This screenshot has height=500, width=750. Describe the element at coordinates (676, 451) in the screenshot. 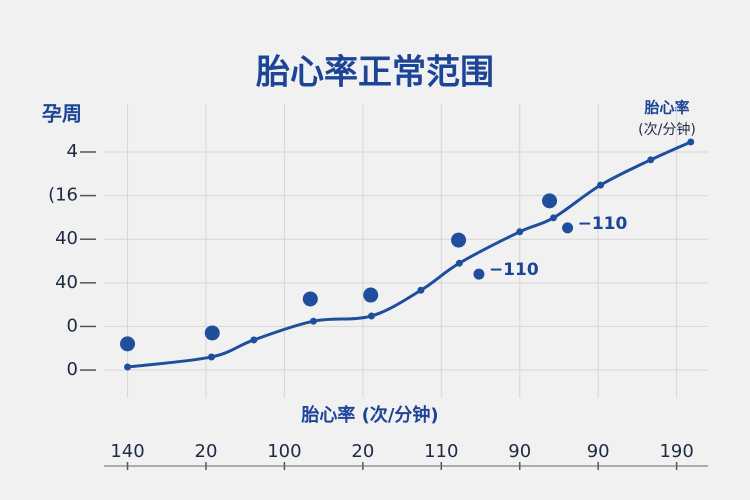

I see `x-tick-label: 190` at that location.